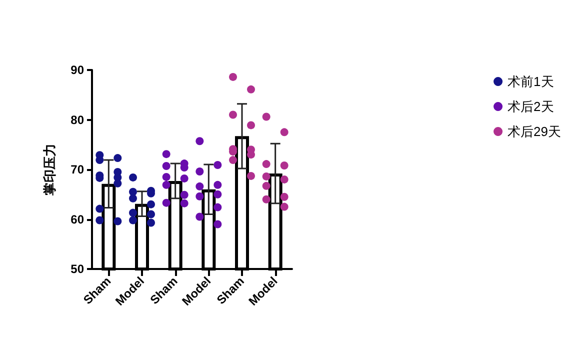  What do you see at coordinates (77, 269) in the screenshot?
I see `y-tick-label: 50` at bounding box center [77, 269].